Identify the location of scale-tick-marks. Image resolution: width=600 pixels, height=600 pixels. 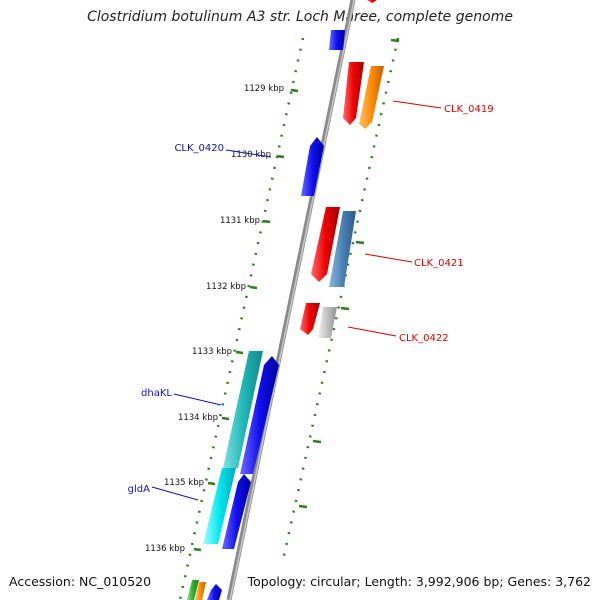
(246, 320).